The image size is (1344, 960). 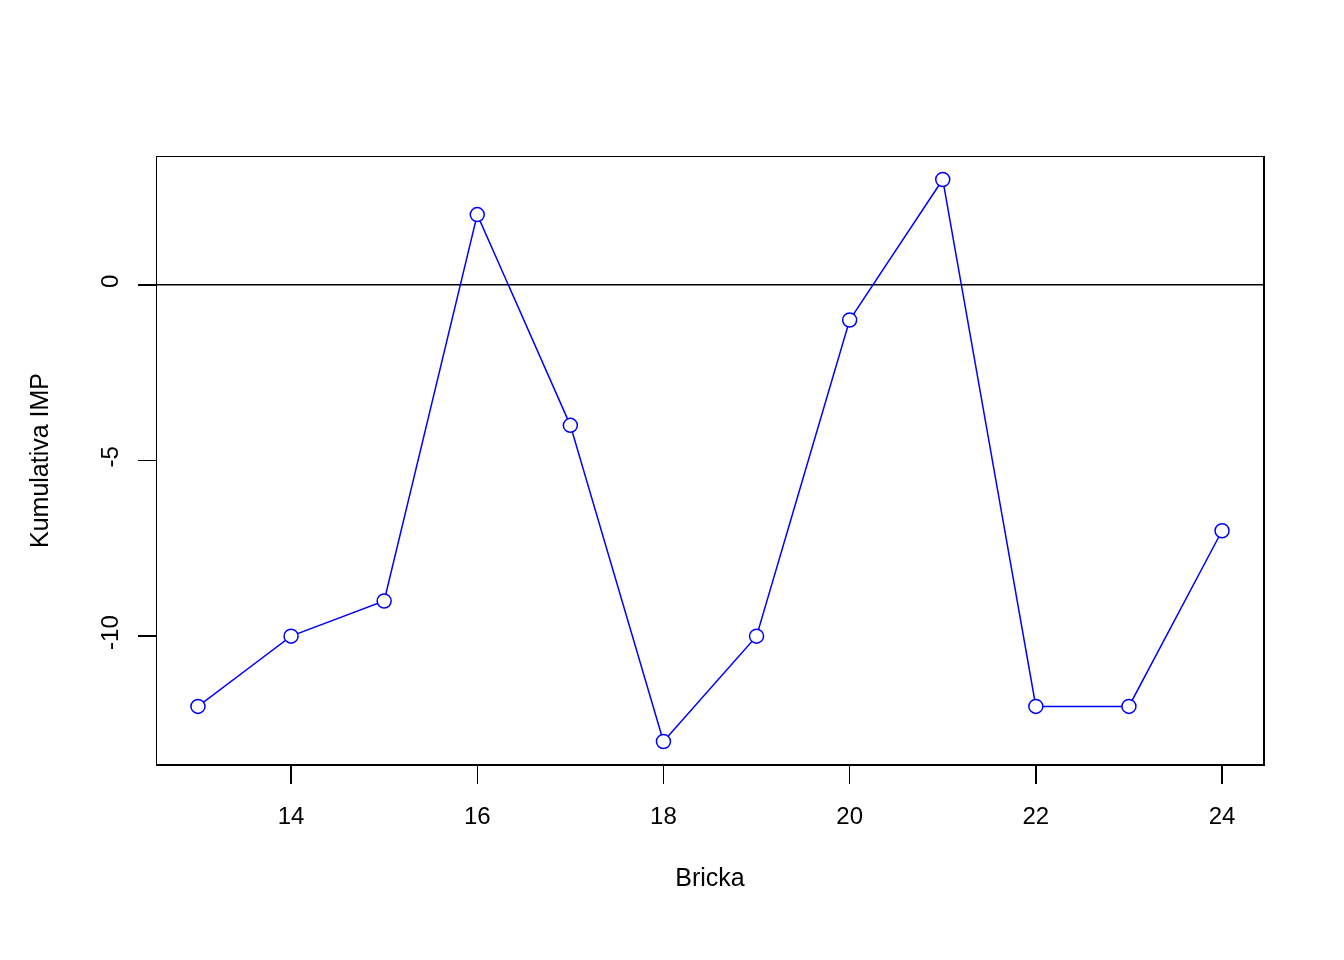 I want to click on y-tick-label: 0, so click(x=109, y=281).